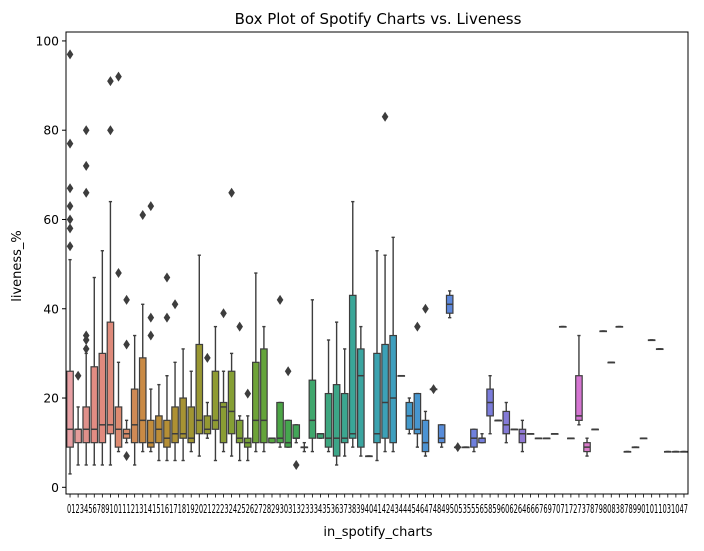  What do you see at coordinates (51, 399) in the screenshot?
I see `y-tick-label: 20` at bounding box center [51, 399].